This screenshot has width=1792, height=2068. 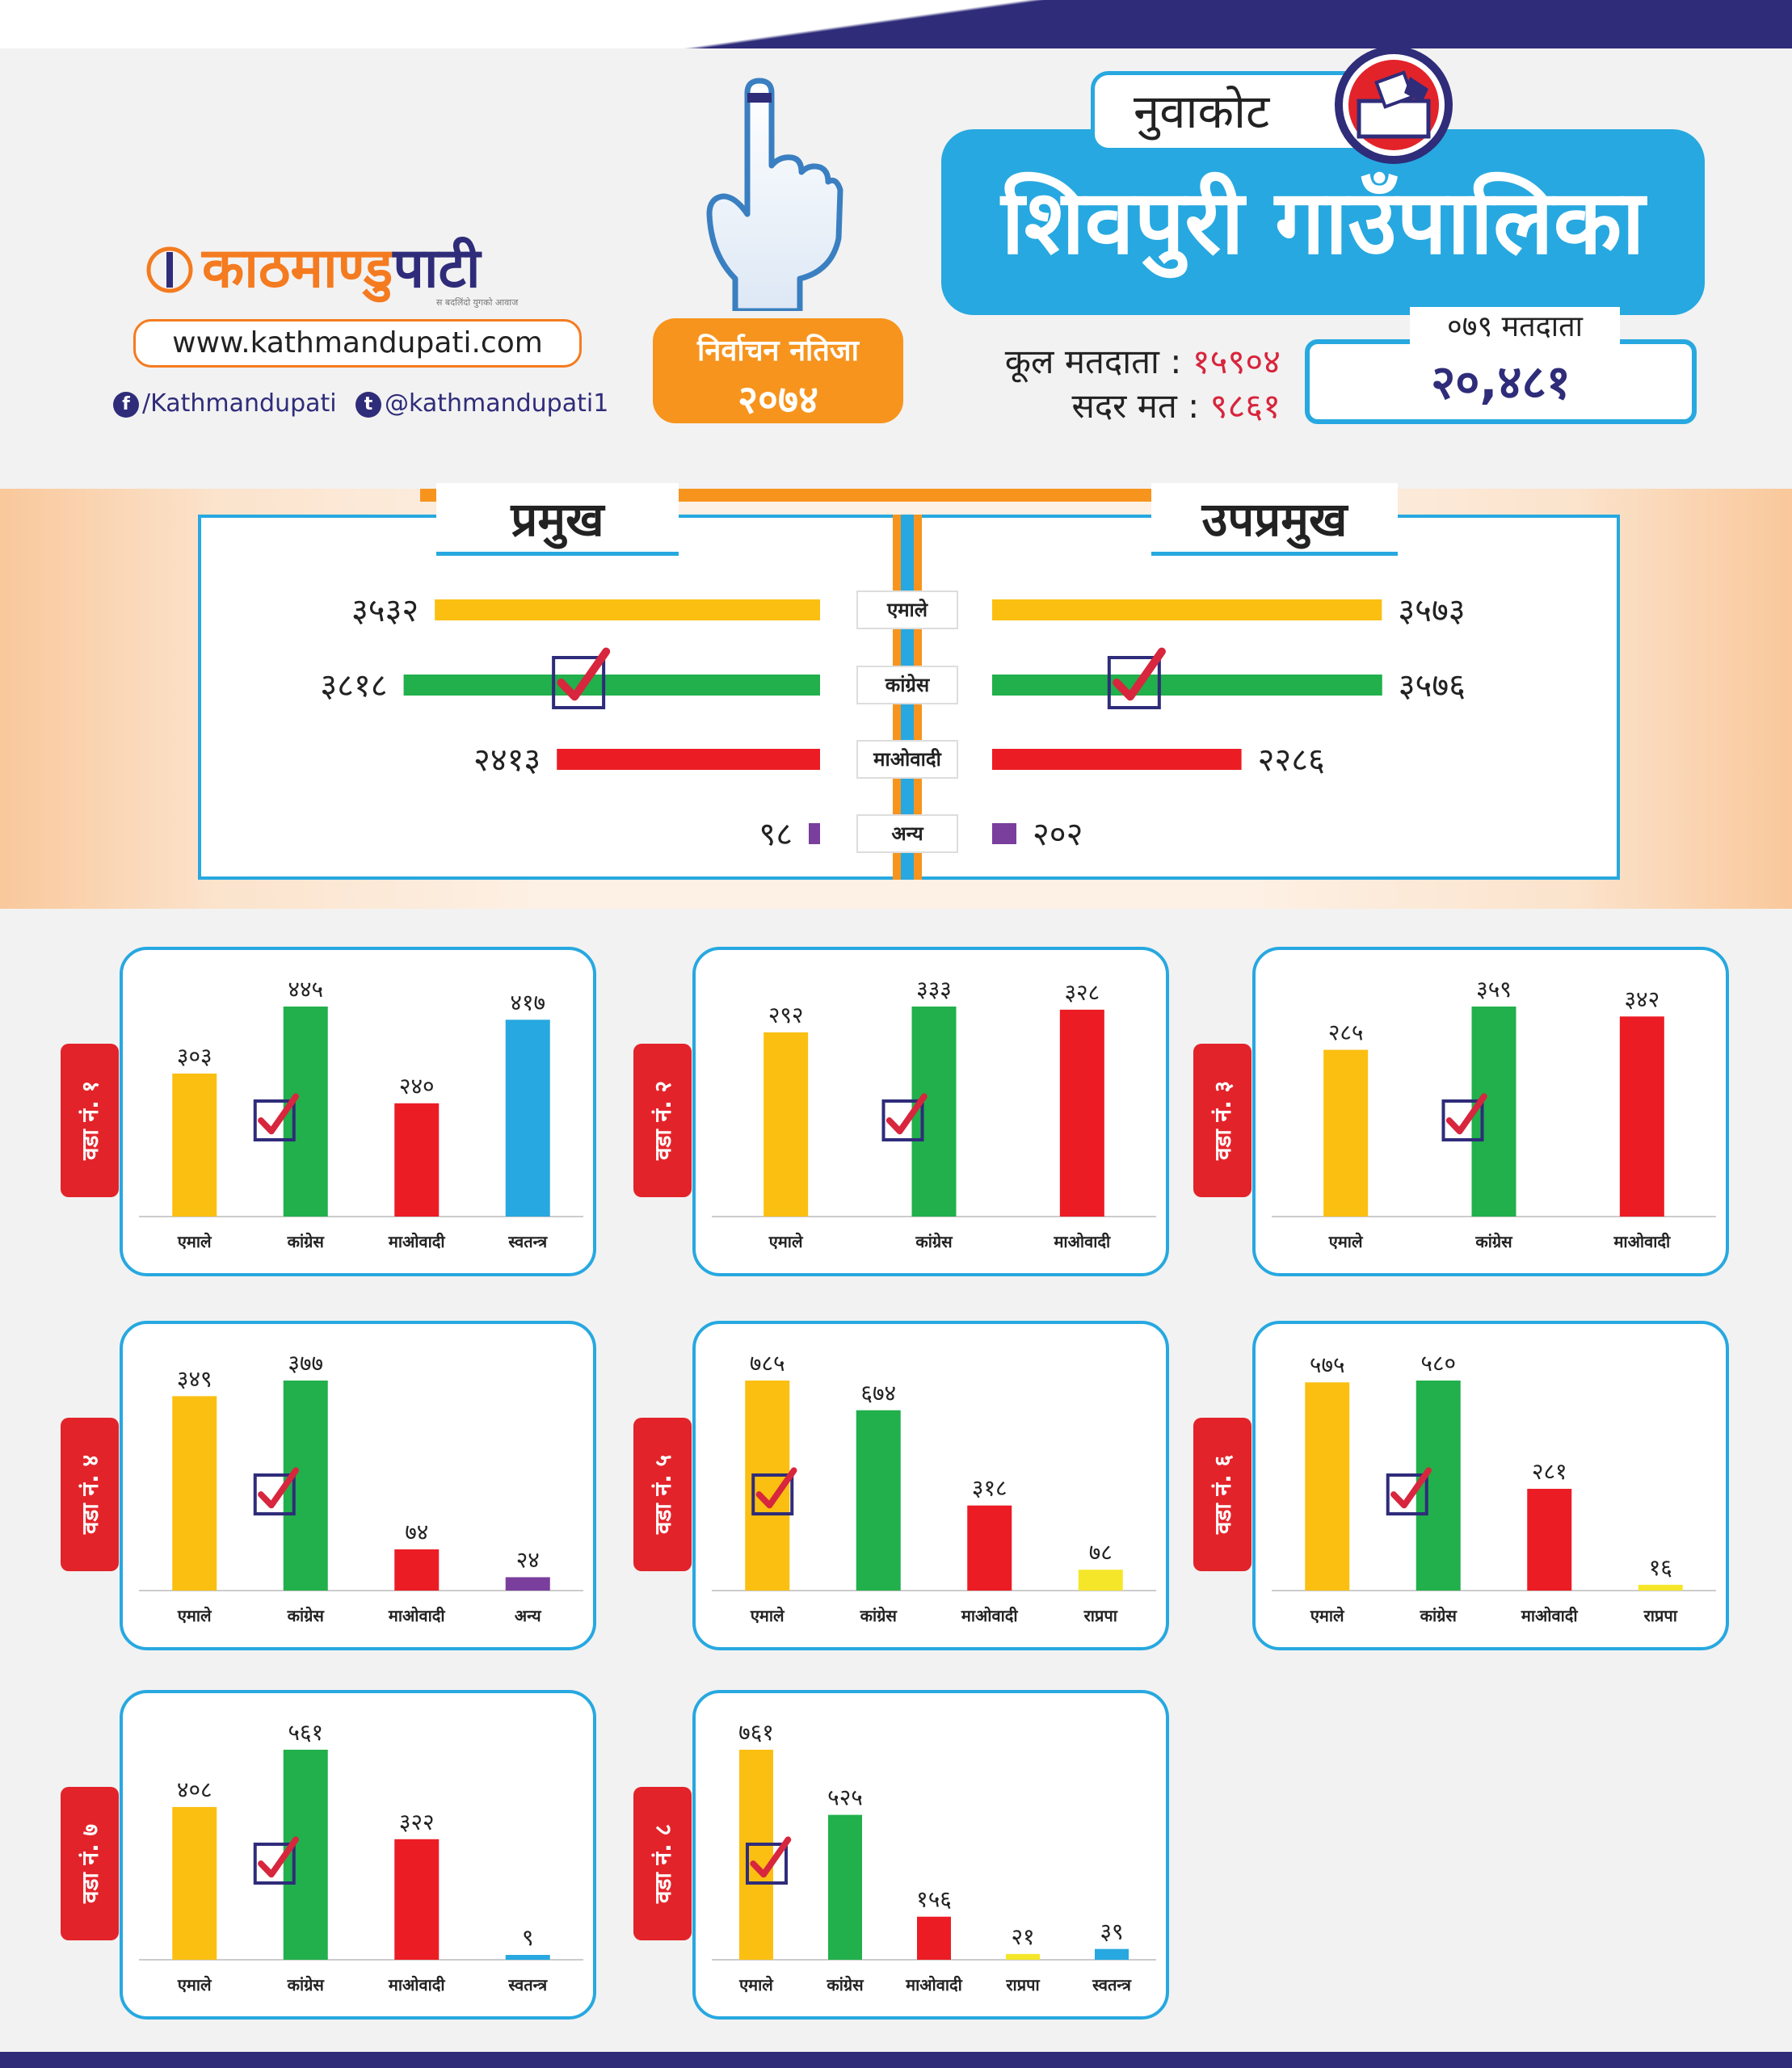 What do you see at coordinates (497, 404) in the screenshot?
I see `twitter-handle: @kathmandupati1` at bounding box center [497, 404].